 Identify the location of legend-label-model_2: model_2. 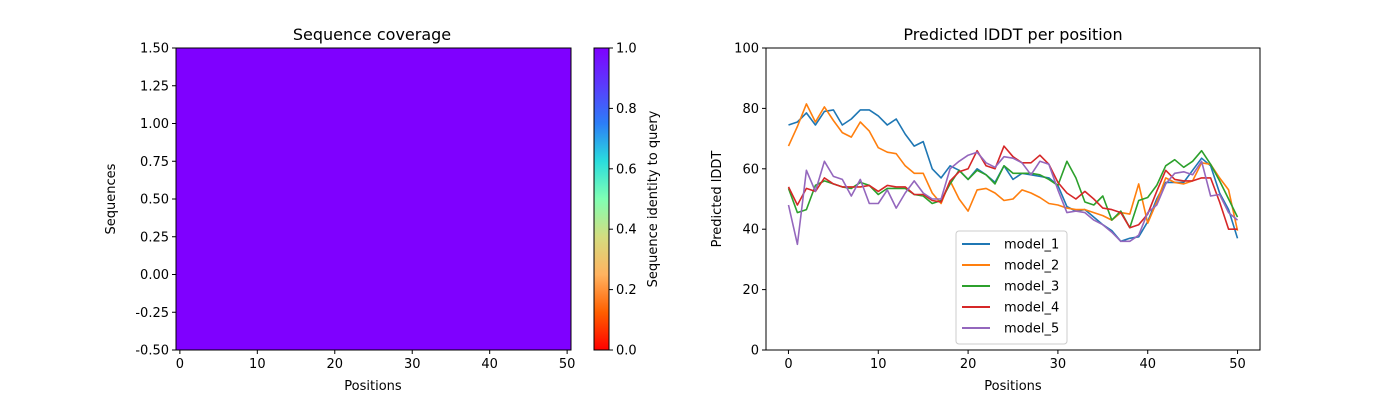
(1031, 266).